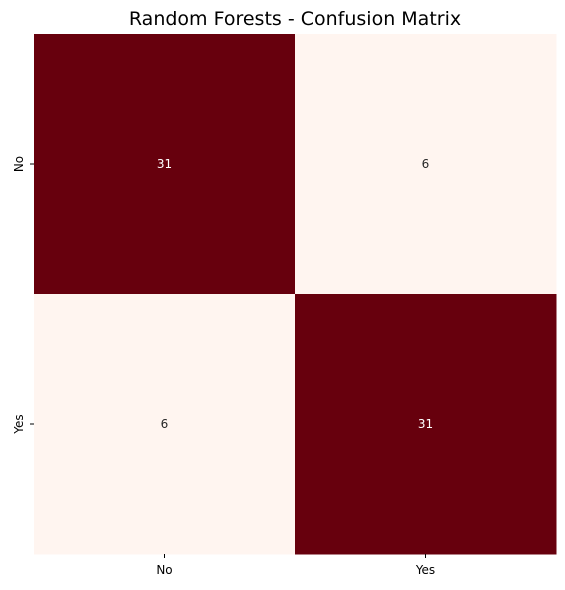  What do you see at coordinates (295, 565) in the screenshot?
I see `x-axis: No Yes` at bounding box center [295, 565].